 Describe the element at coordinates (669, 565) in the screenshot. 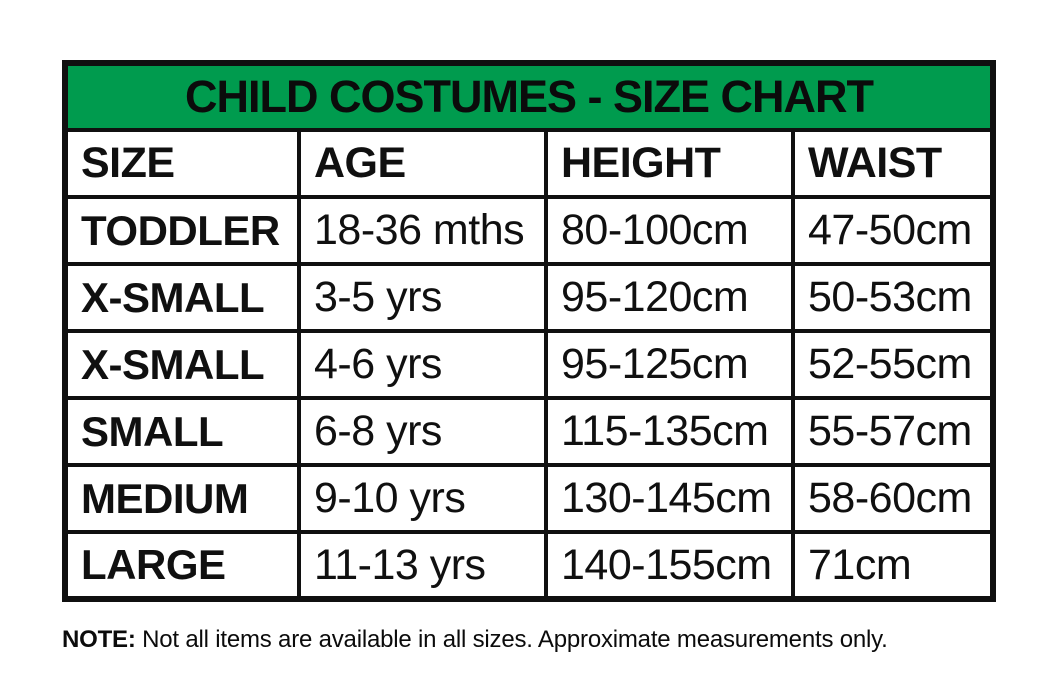

I see `height-cell: 140-155cm` at that location.